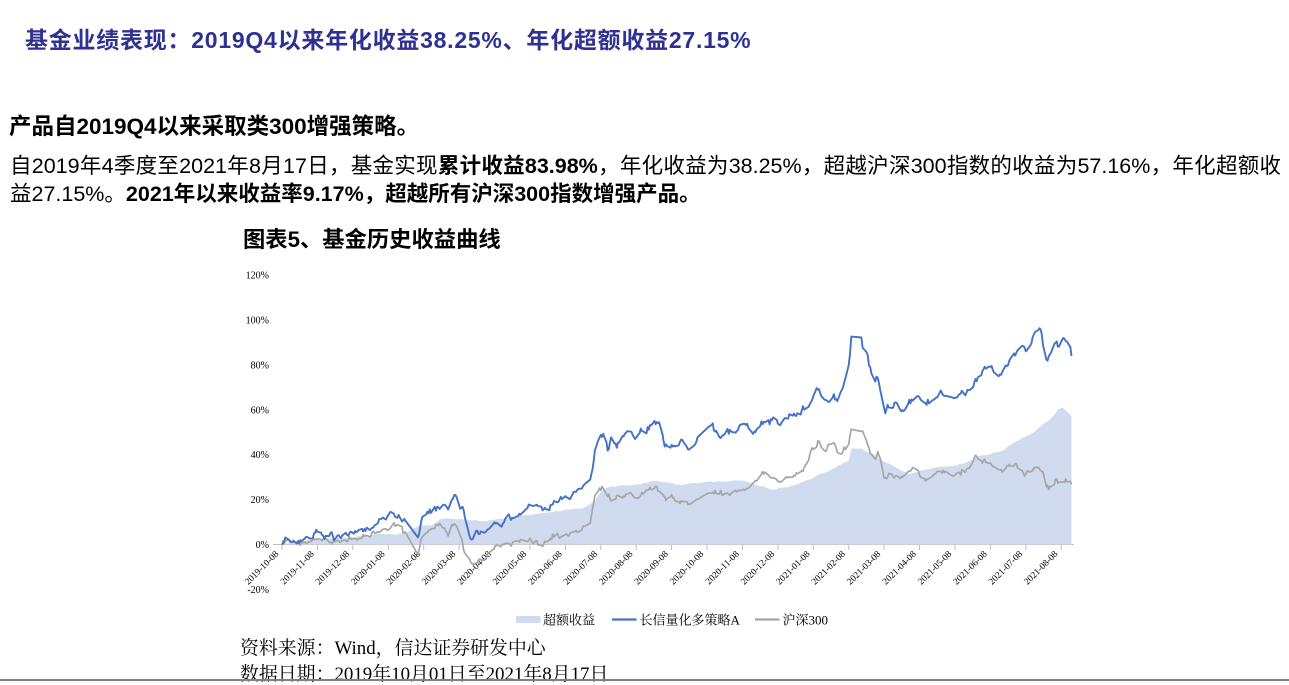 Image resolution: width=1289 pixels, height=685 pixels. Describe the element at coordinates (260, 410) in the screenshot. I see `svg-text: 60%` at that location.